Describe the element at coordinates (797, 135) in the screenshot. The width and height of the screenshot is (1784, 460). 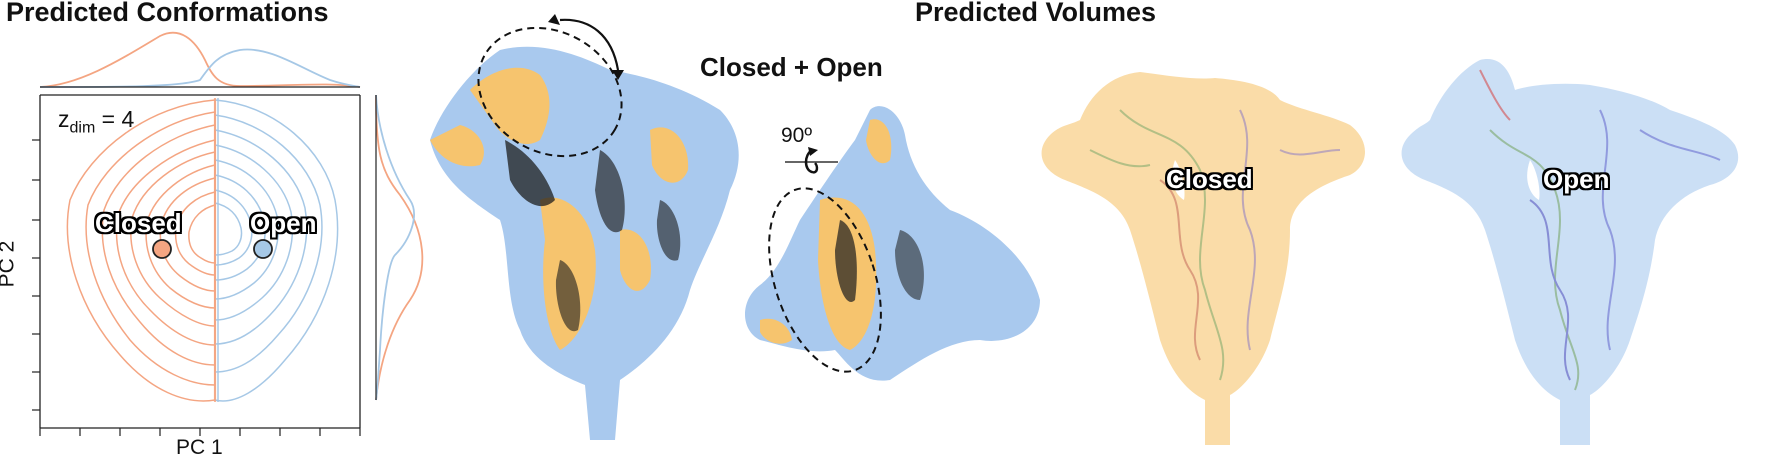
I see `rotation-label: 90º` at that location.